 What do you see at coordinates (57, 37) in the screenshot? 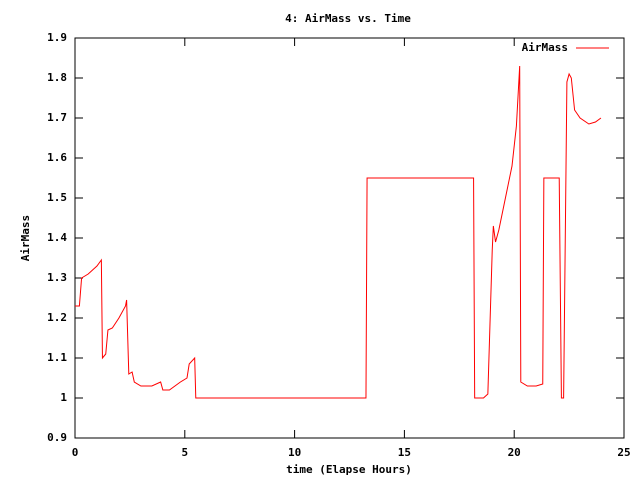
I see `y-tick-label: 1.9` at bounding box center [57, 37].